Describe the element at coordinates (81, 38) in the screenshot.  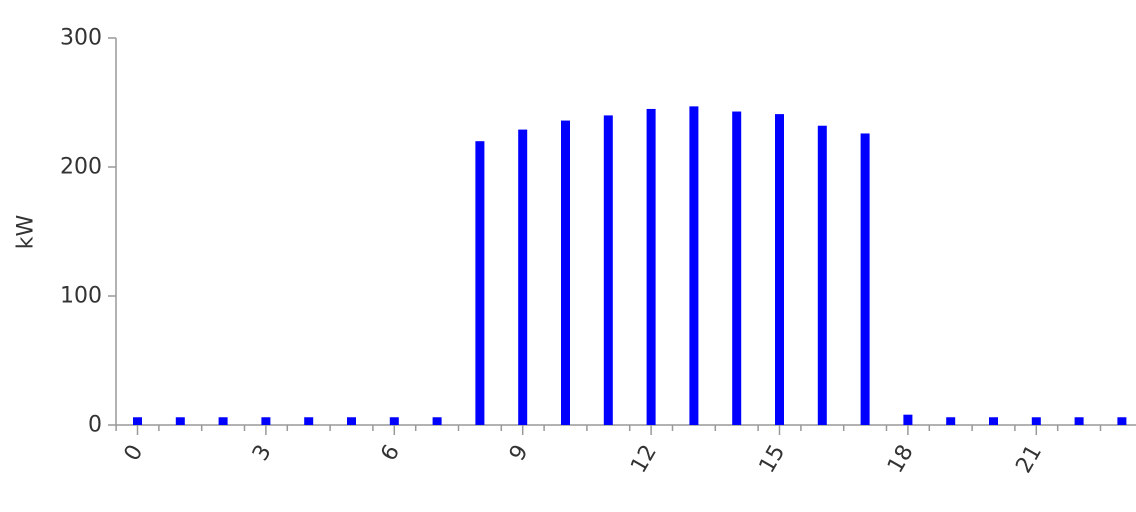
I see `y-tick-label: 300` at that location.